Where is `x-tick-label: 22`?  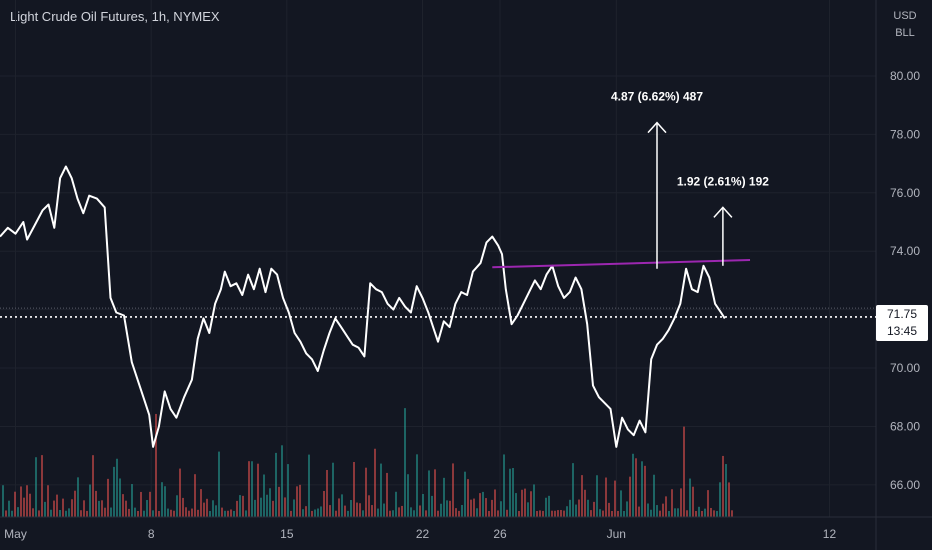
x-tick-label: 22 is located at coordinates (423, 534).